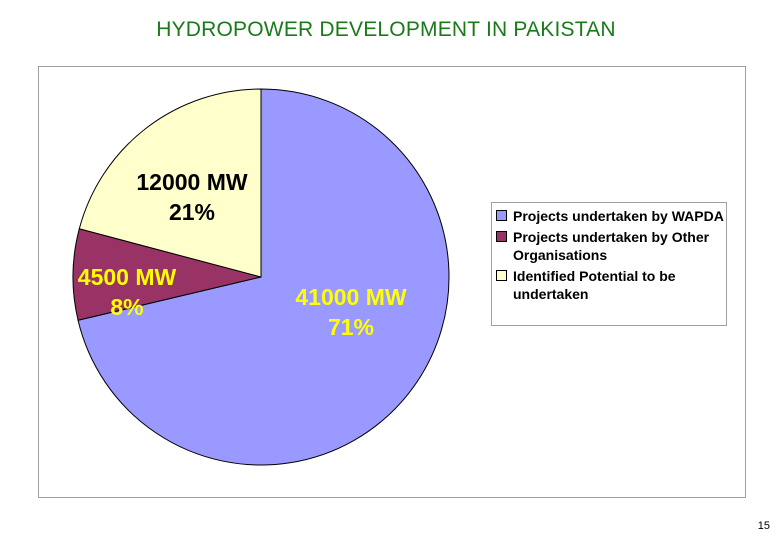 The width and height of the screenshot is (780, 540). I want to click on legend-label: Identified Potential to be undertaken, so click(594, 285).